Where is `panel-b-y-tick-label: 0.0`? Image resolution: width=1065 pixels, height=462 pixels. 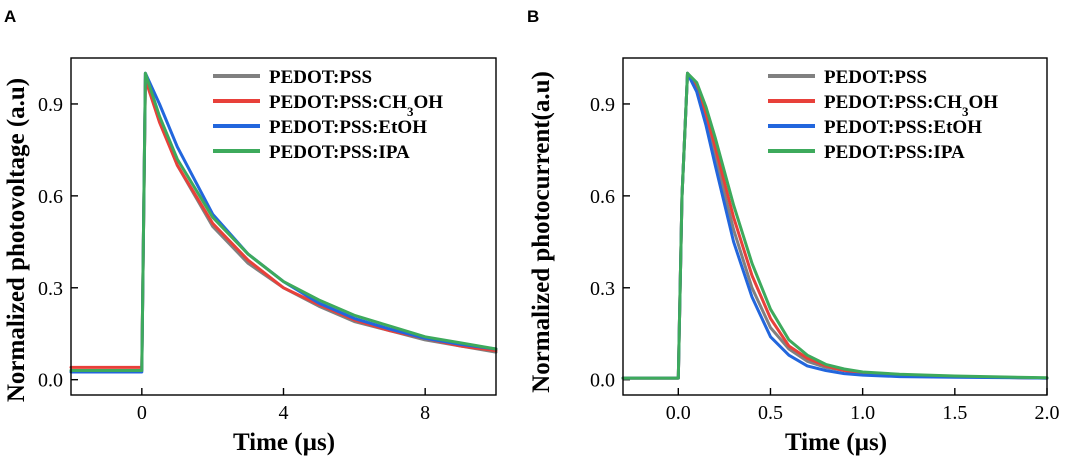
panel-b-y-tick-label: 0.0 is located at coordinates (602, 381).